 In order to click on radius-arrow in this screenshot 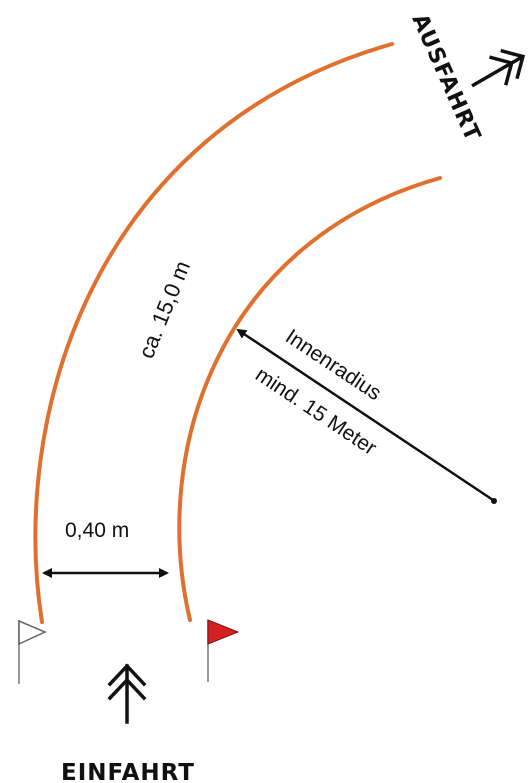, I will do `click(365, 415)`.